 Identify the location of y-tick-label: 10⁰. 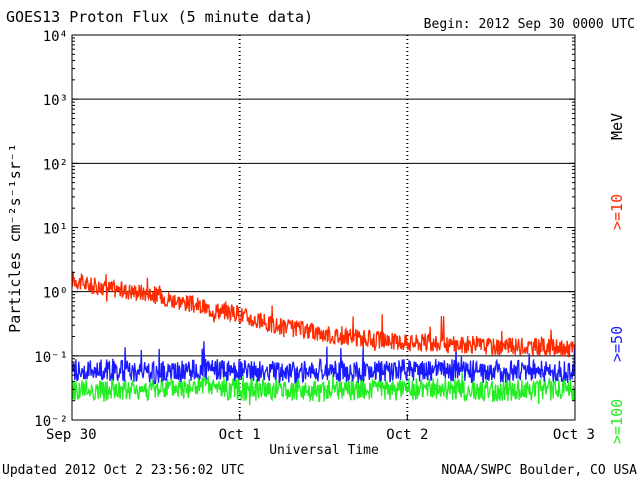
(55, 294).